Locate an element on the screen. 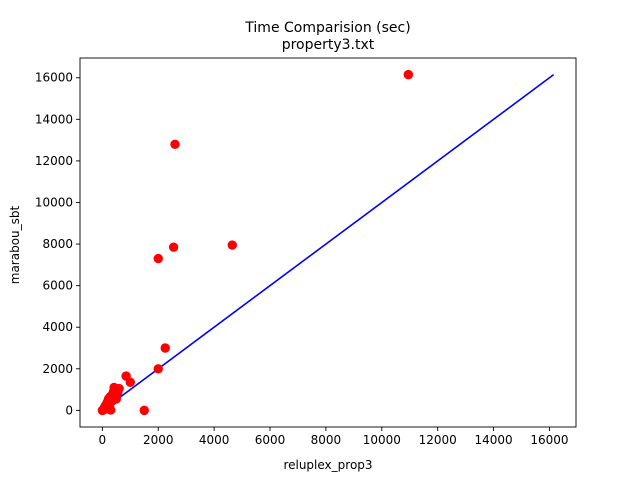 The width and height of the screenshot is (640, 480). x-tick-label: 2000 is located at coordinates (158, 440).